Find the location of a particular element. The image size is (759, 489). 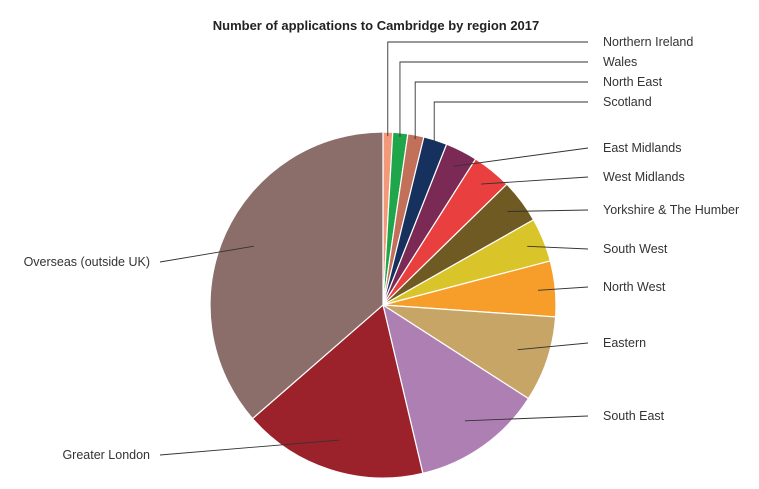

label-northern-ireland: Northern Ireland is located at coordinates (648, 42).